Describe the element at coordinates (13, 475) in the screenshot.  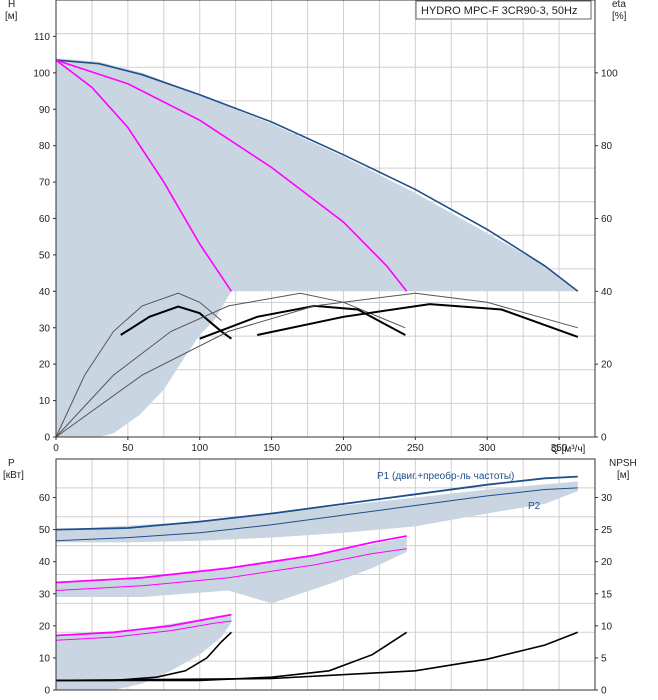
I see `y-axis-unit-p: [кВт]` at that location.